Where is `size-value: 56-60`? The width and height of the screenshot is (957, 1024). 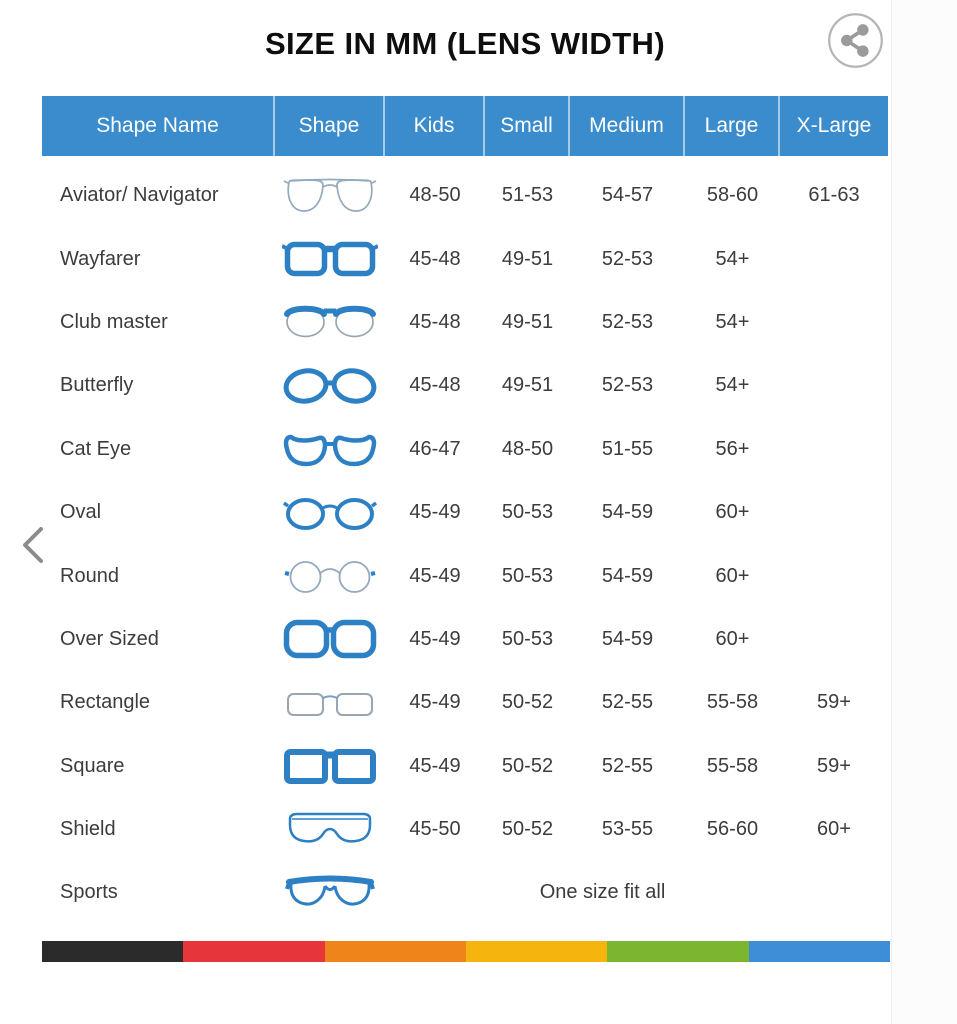
size-value: 56-60 is located at coordinates (732, 829).